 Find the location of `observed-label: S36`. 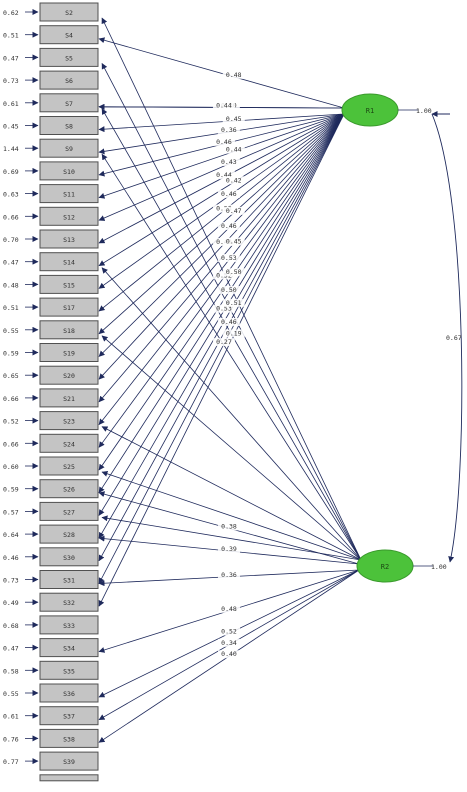

observed-label: S36 is located at coordinates (69, 694).